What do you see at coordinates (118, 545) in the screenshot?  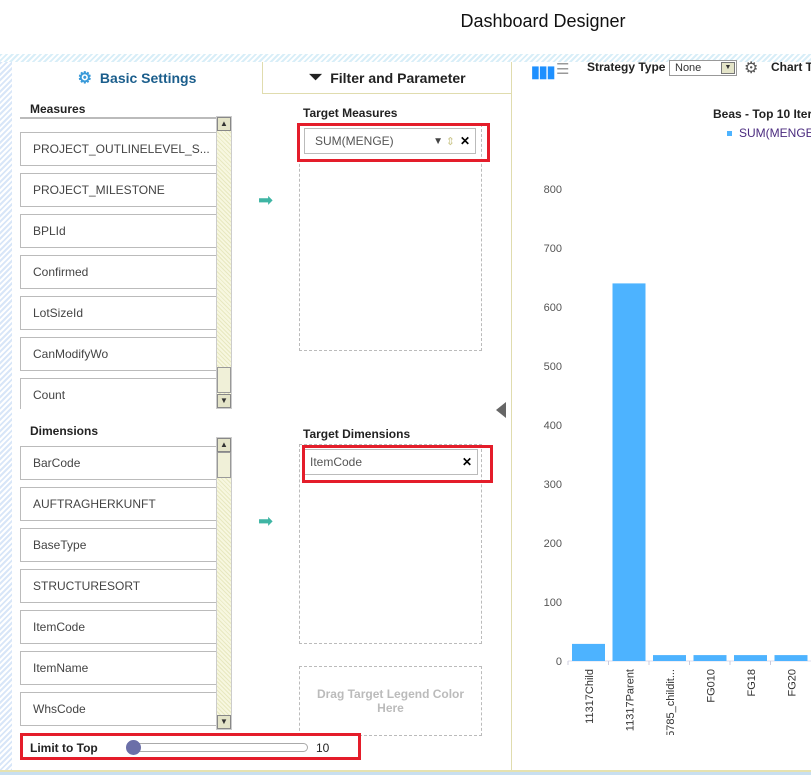 I see `list-item: BaseType` at bounding box center [118, 545].